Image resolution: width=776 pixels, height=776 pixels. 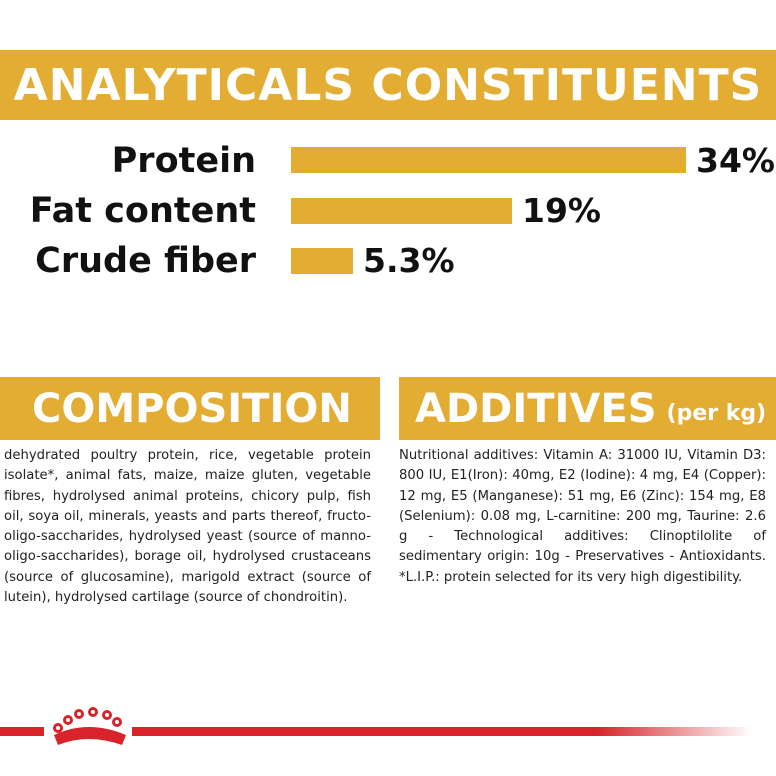 I want to click on additives-banner: ADDITIVES (per kg), so click(x=587, y=408).